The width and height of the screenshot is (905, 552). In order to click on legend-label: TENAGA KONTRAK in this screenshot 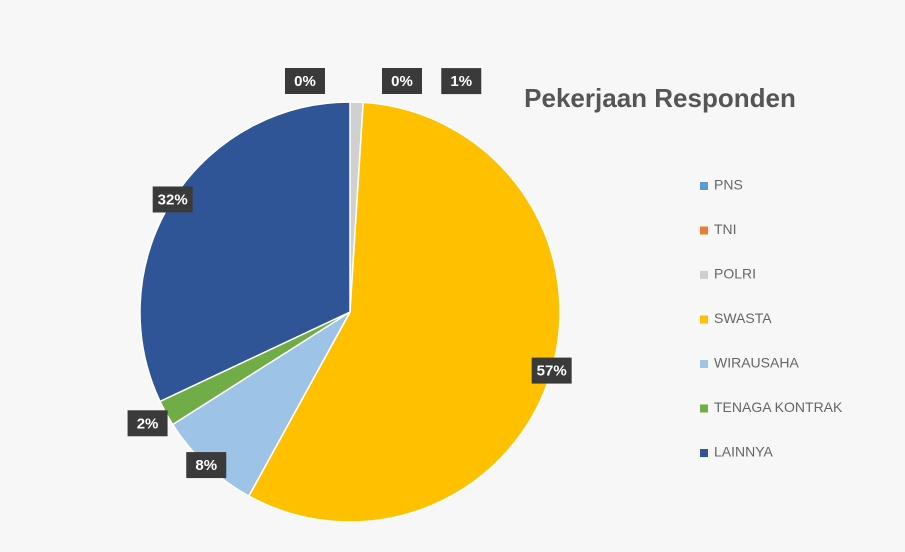, I will do `click(778, 407)`.